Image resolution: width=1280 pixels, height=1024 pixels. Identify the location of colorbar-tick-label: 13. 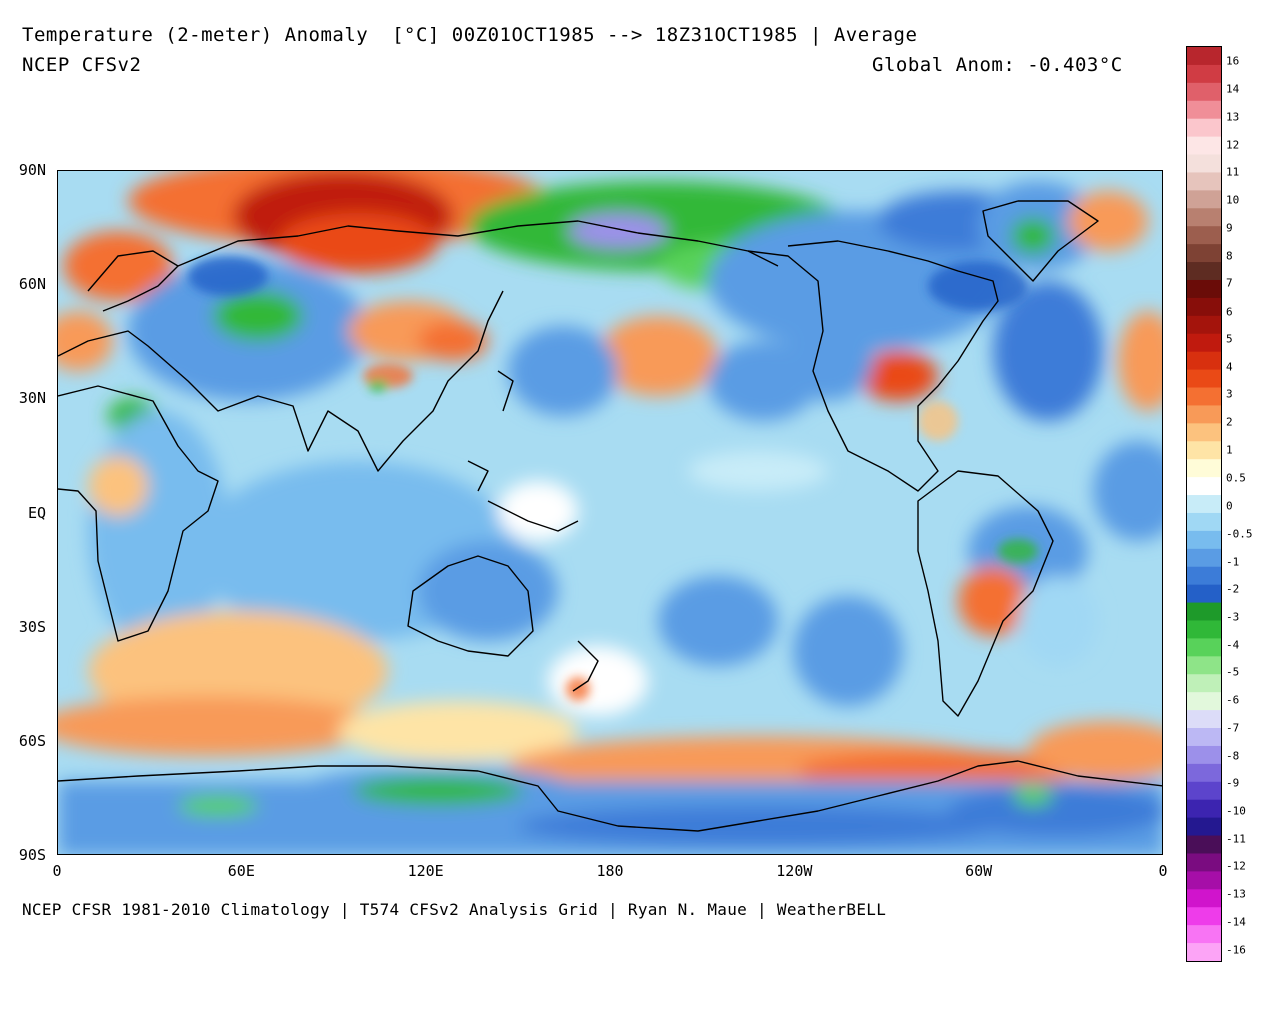
(1233, 117).